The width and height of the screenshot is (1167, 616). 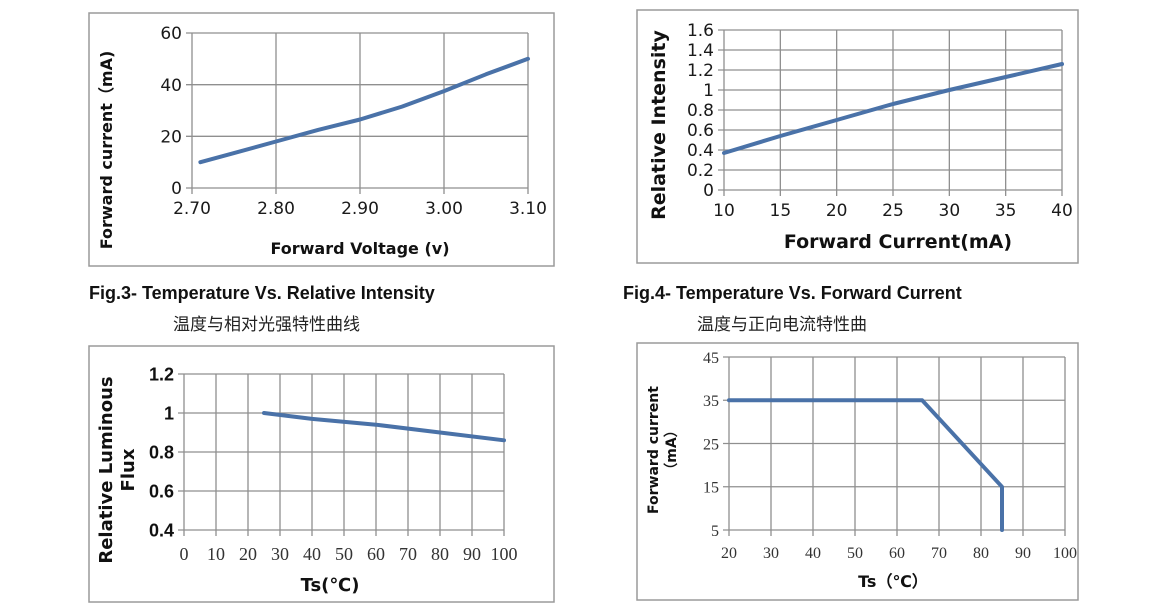 What do you see at coordinates (528, 209) in the screenshot?
I see `x-tick-label: 3.10` at bounding box center [528, 209].